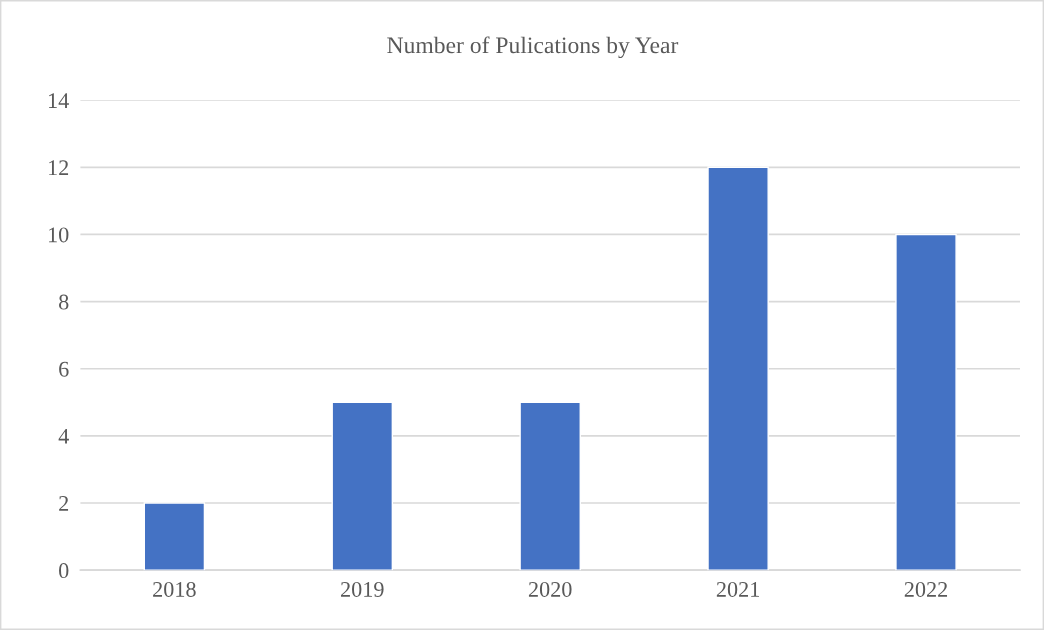  What do you see at coordinates (63, 436) in the screenshot?
I see `y-tick-label: 4` at bounding box center [63, 436].